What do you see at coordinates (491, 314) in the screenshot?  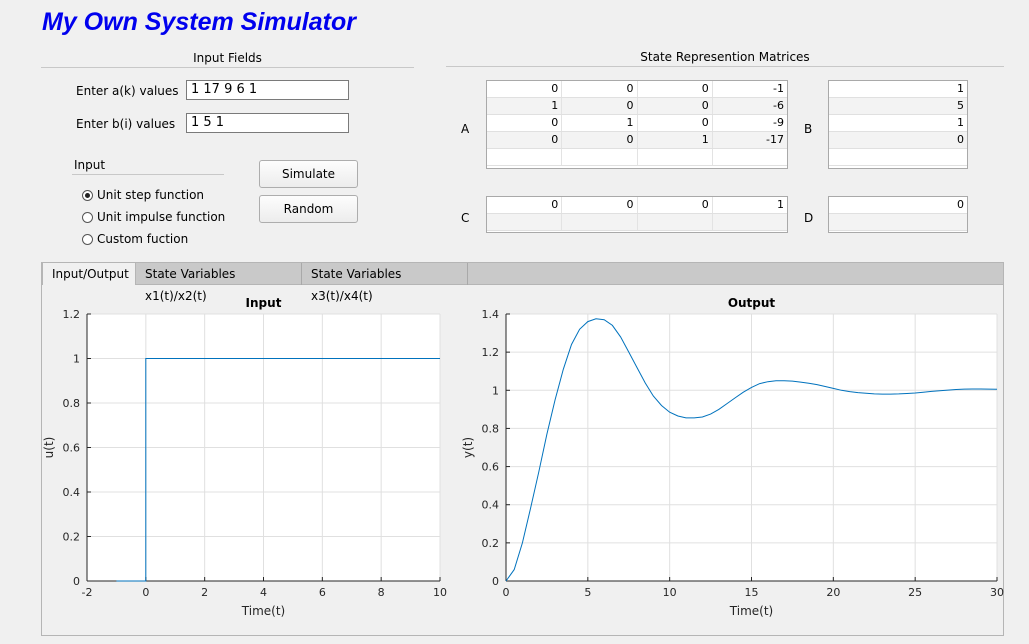 I see `y-tick-label: 1.4` at bounding box center [491, 314].